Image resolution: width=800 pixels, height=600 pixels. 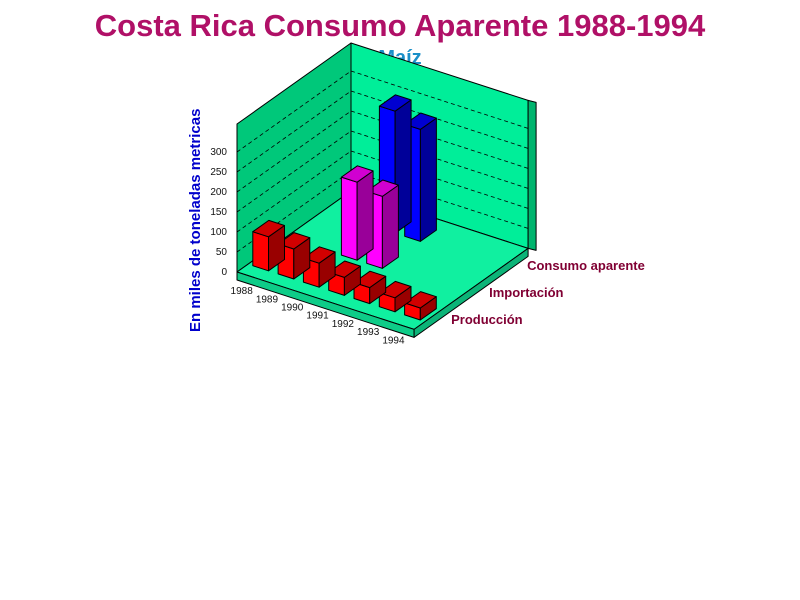 I want to click on bar-Producción-1993, so click(x=395, y=296).